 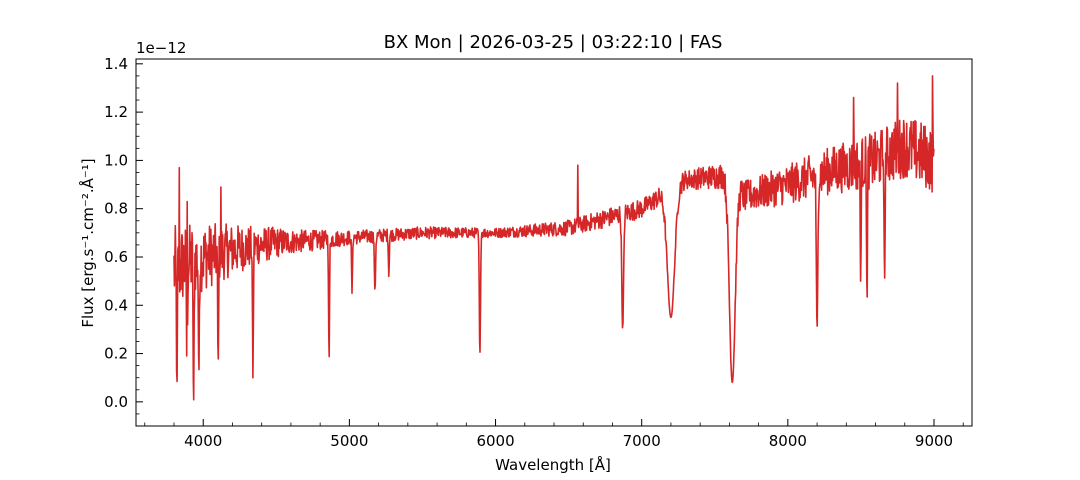 What do you see at coordinates (116, 402) in the screenshot?
I see `y-tick-label: 0.0` at bounding box center [116, 402].